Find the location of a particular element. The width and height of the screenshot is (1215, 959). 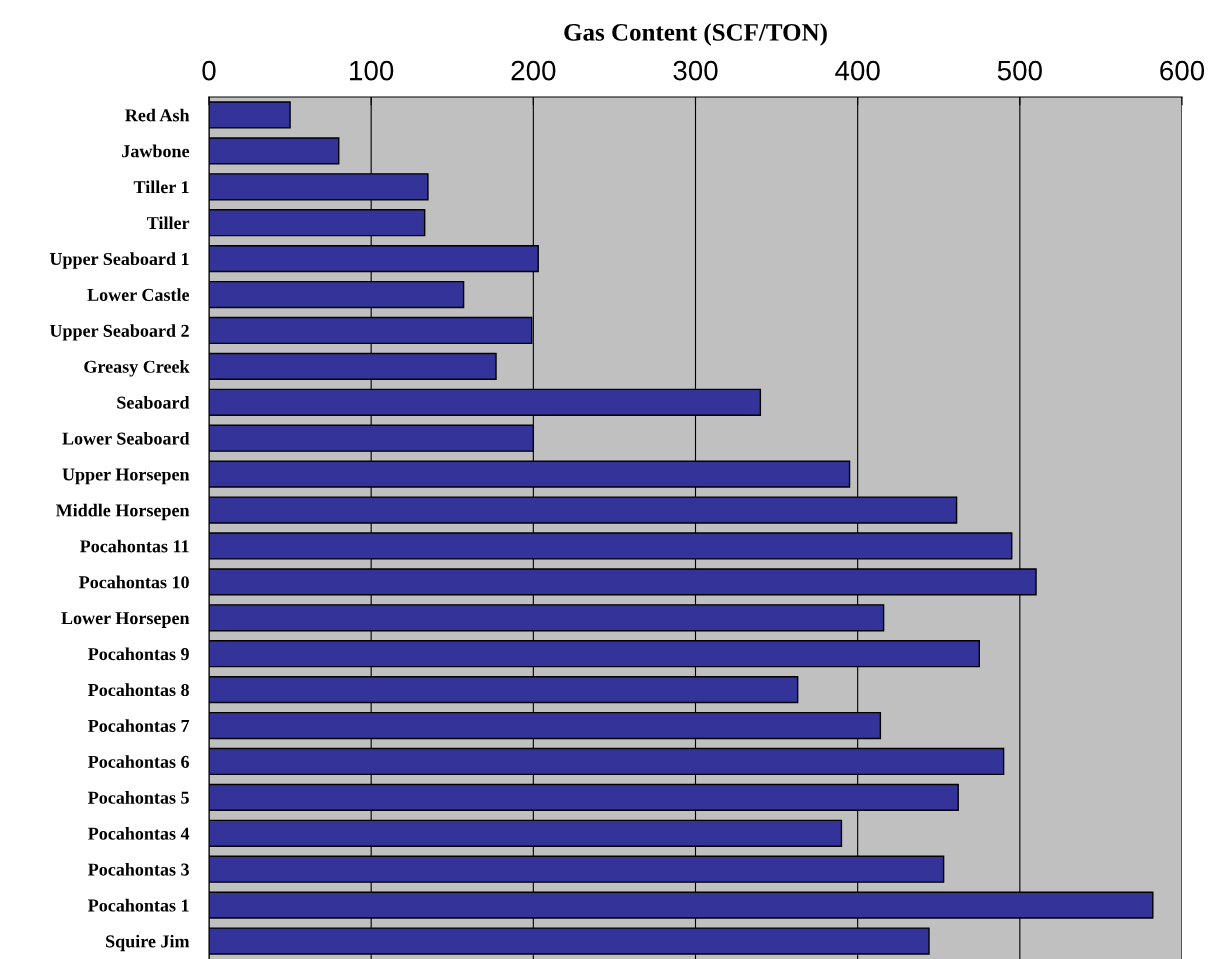

y-tick-label: Tiller 1 is located at coordinates (161, 187).